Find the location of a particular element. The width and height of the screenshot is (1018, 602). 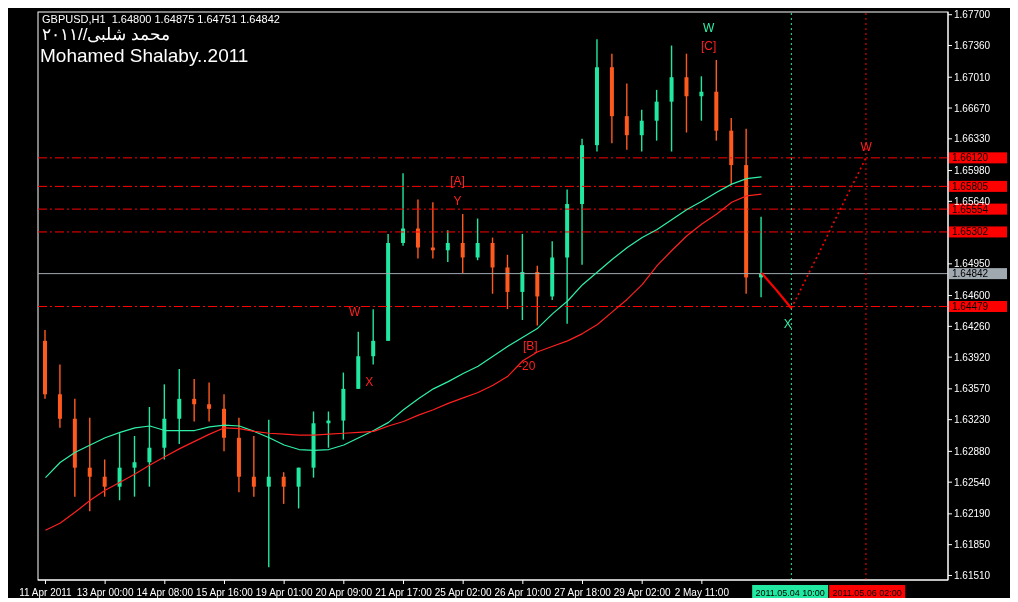

x-tick-label: 15 Apr 16:00 is located at coordinates (225, 592).